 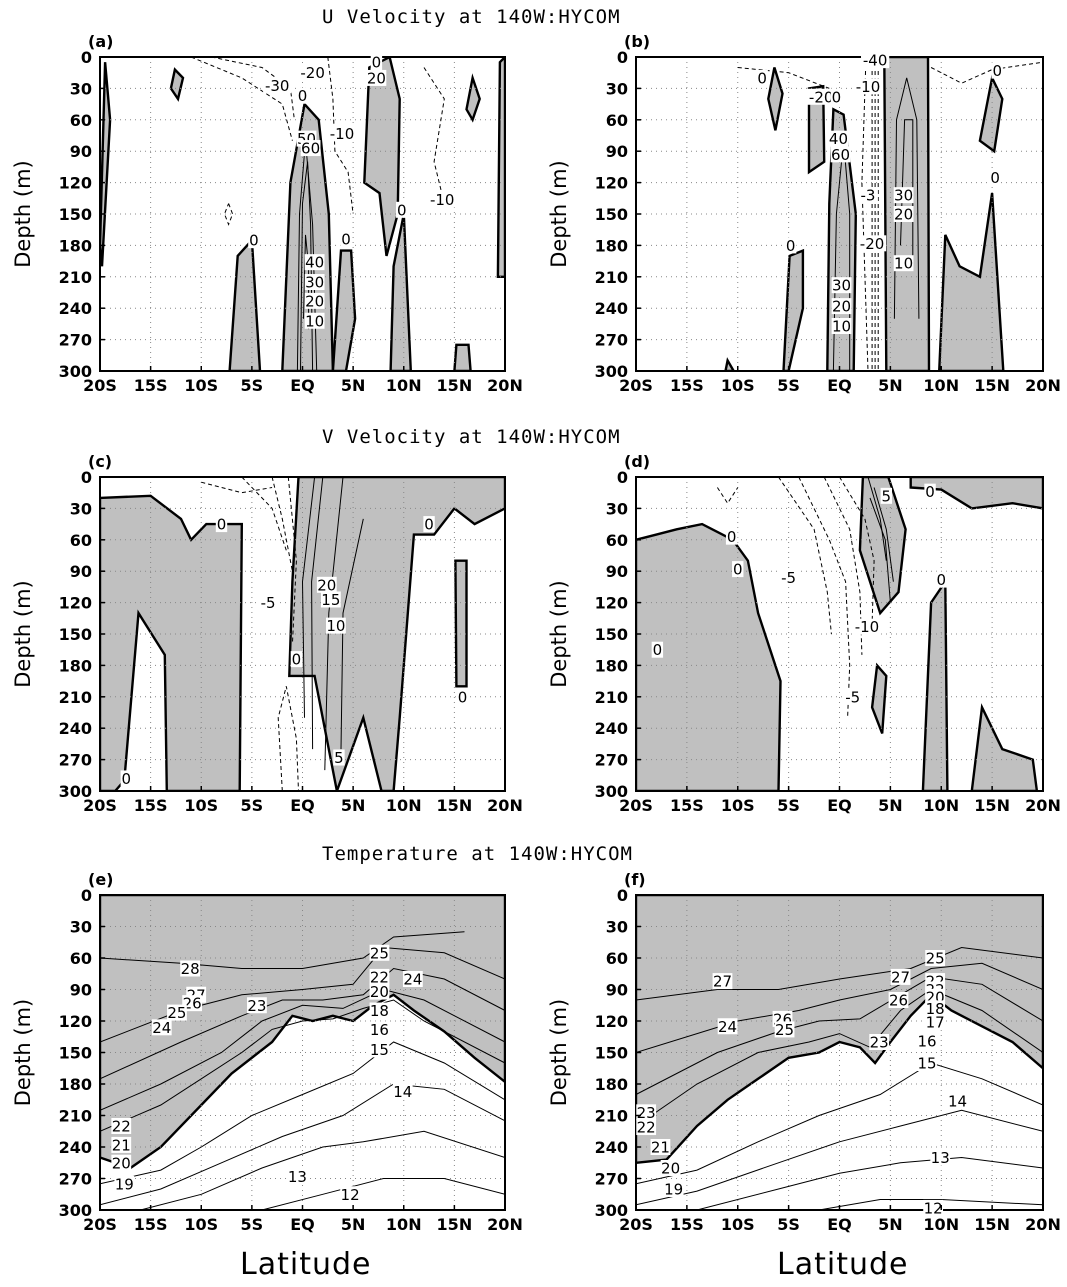 I want to click on x-tick-label: 5S, so click(x=788, y=1224).